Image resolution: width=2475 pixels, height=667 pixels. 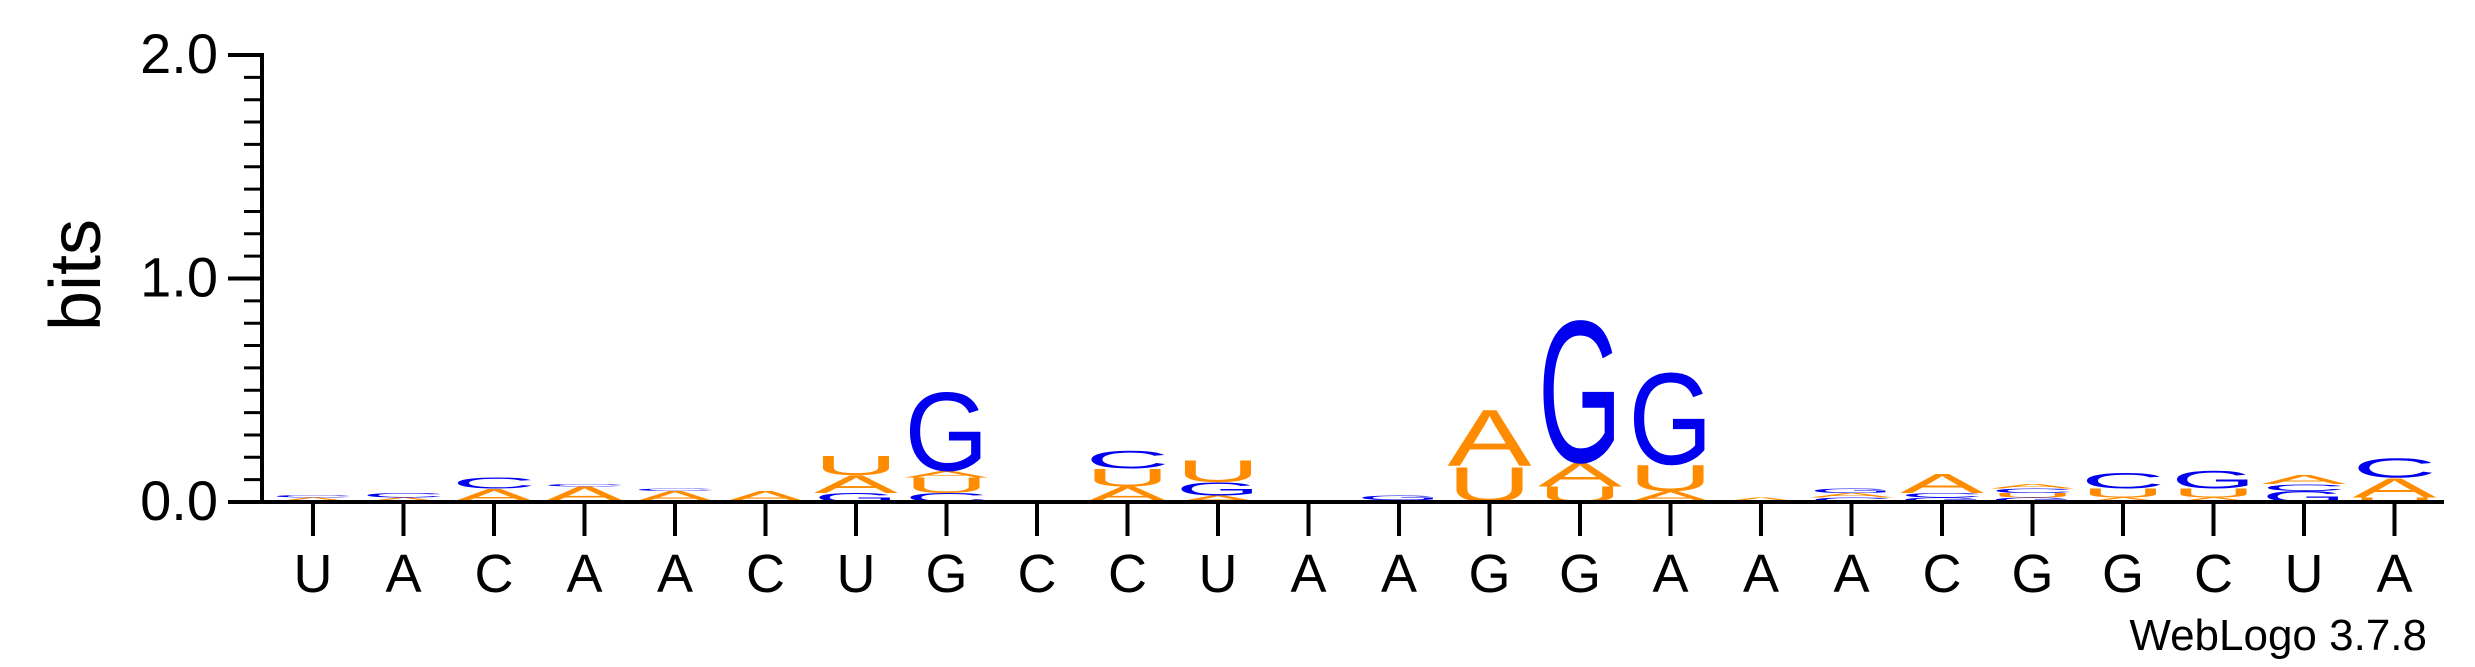 I want to click on y-tick-label: 1.0, so click(x=179, y=277).